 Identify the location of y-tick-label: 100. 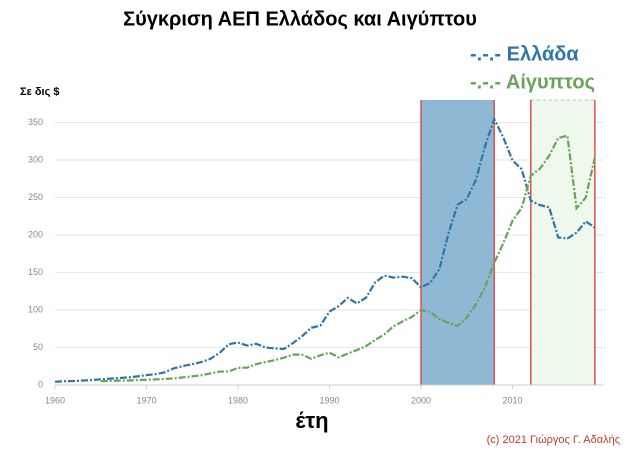
(35, 309).